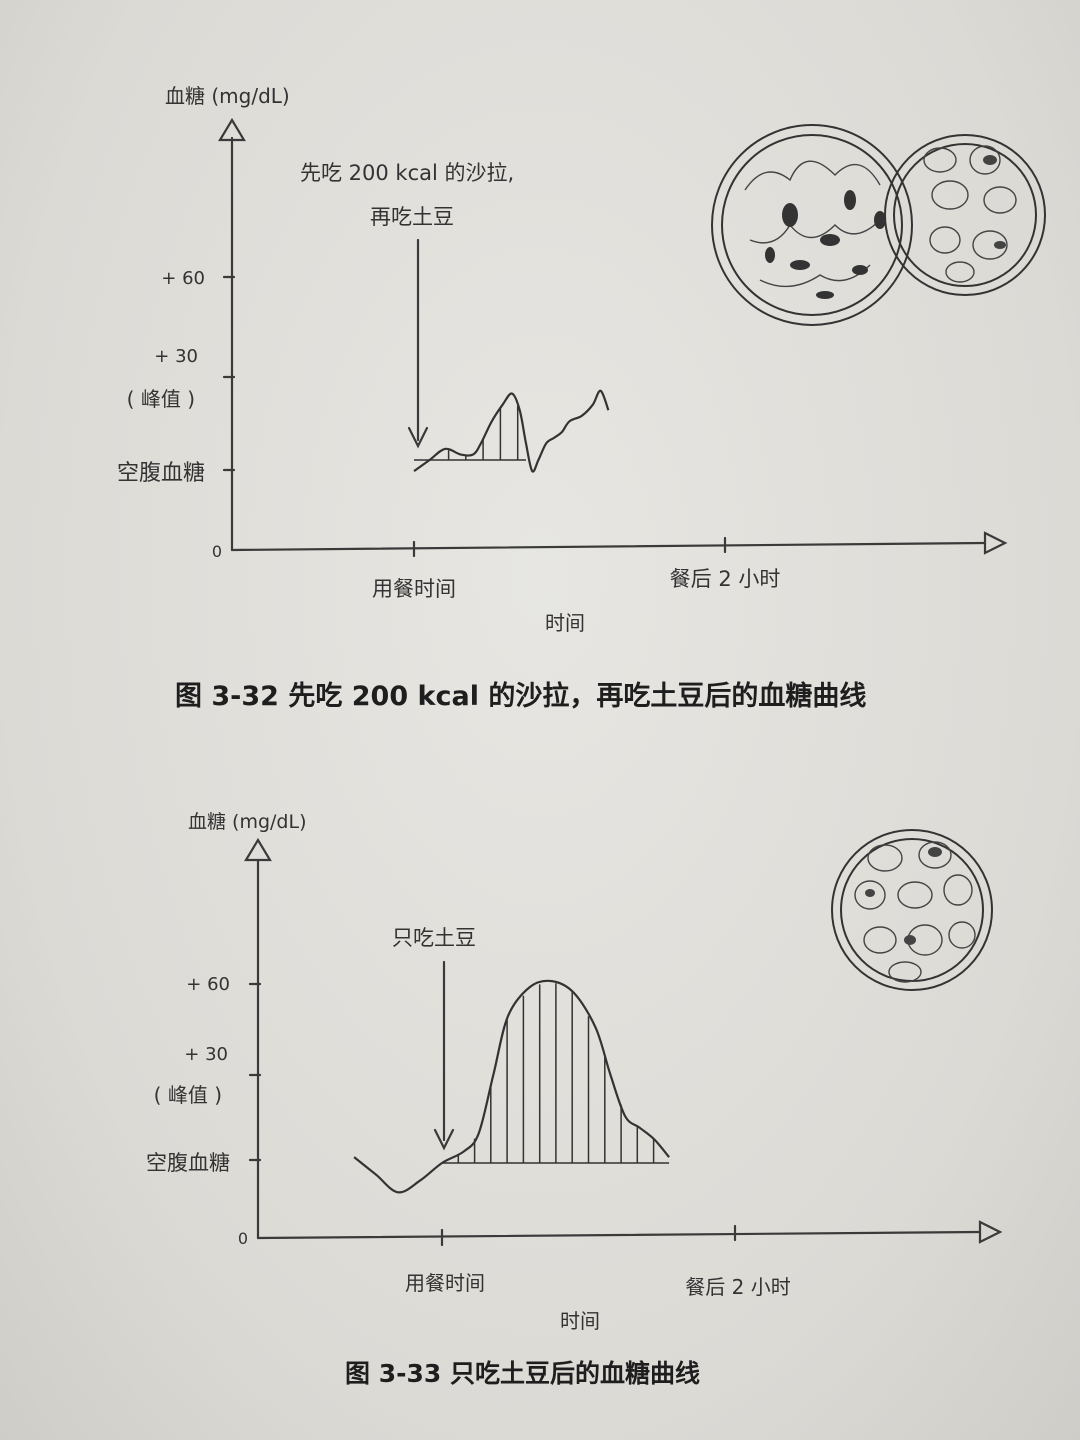 This screenshot has width=1080, height=1440. I want to click on potato-illustration, so click(912, 910).